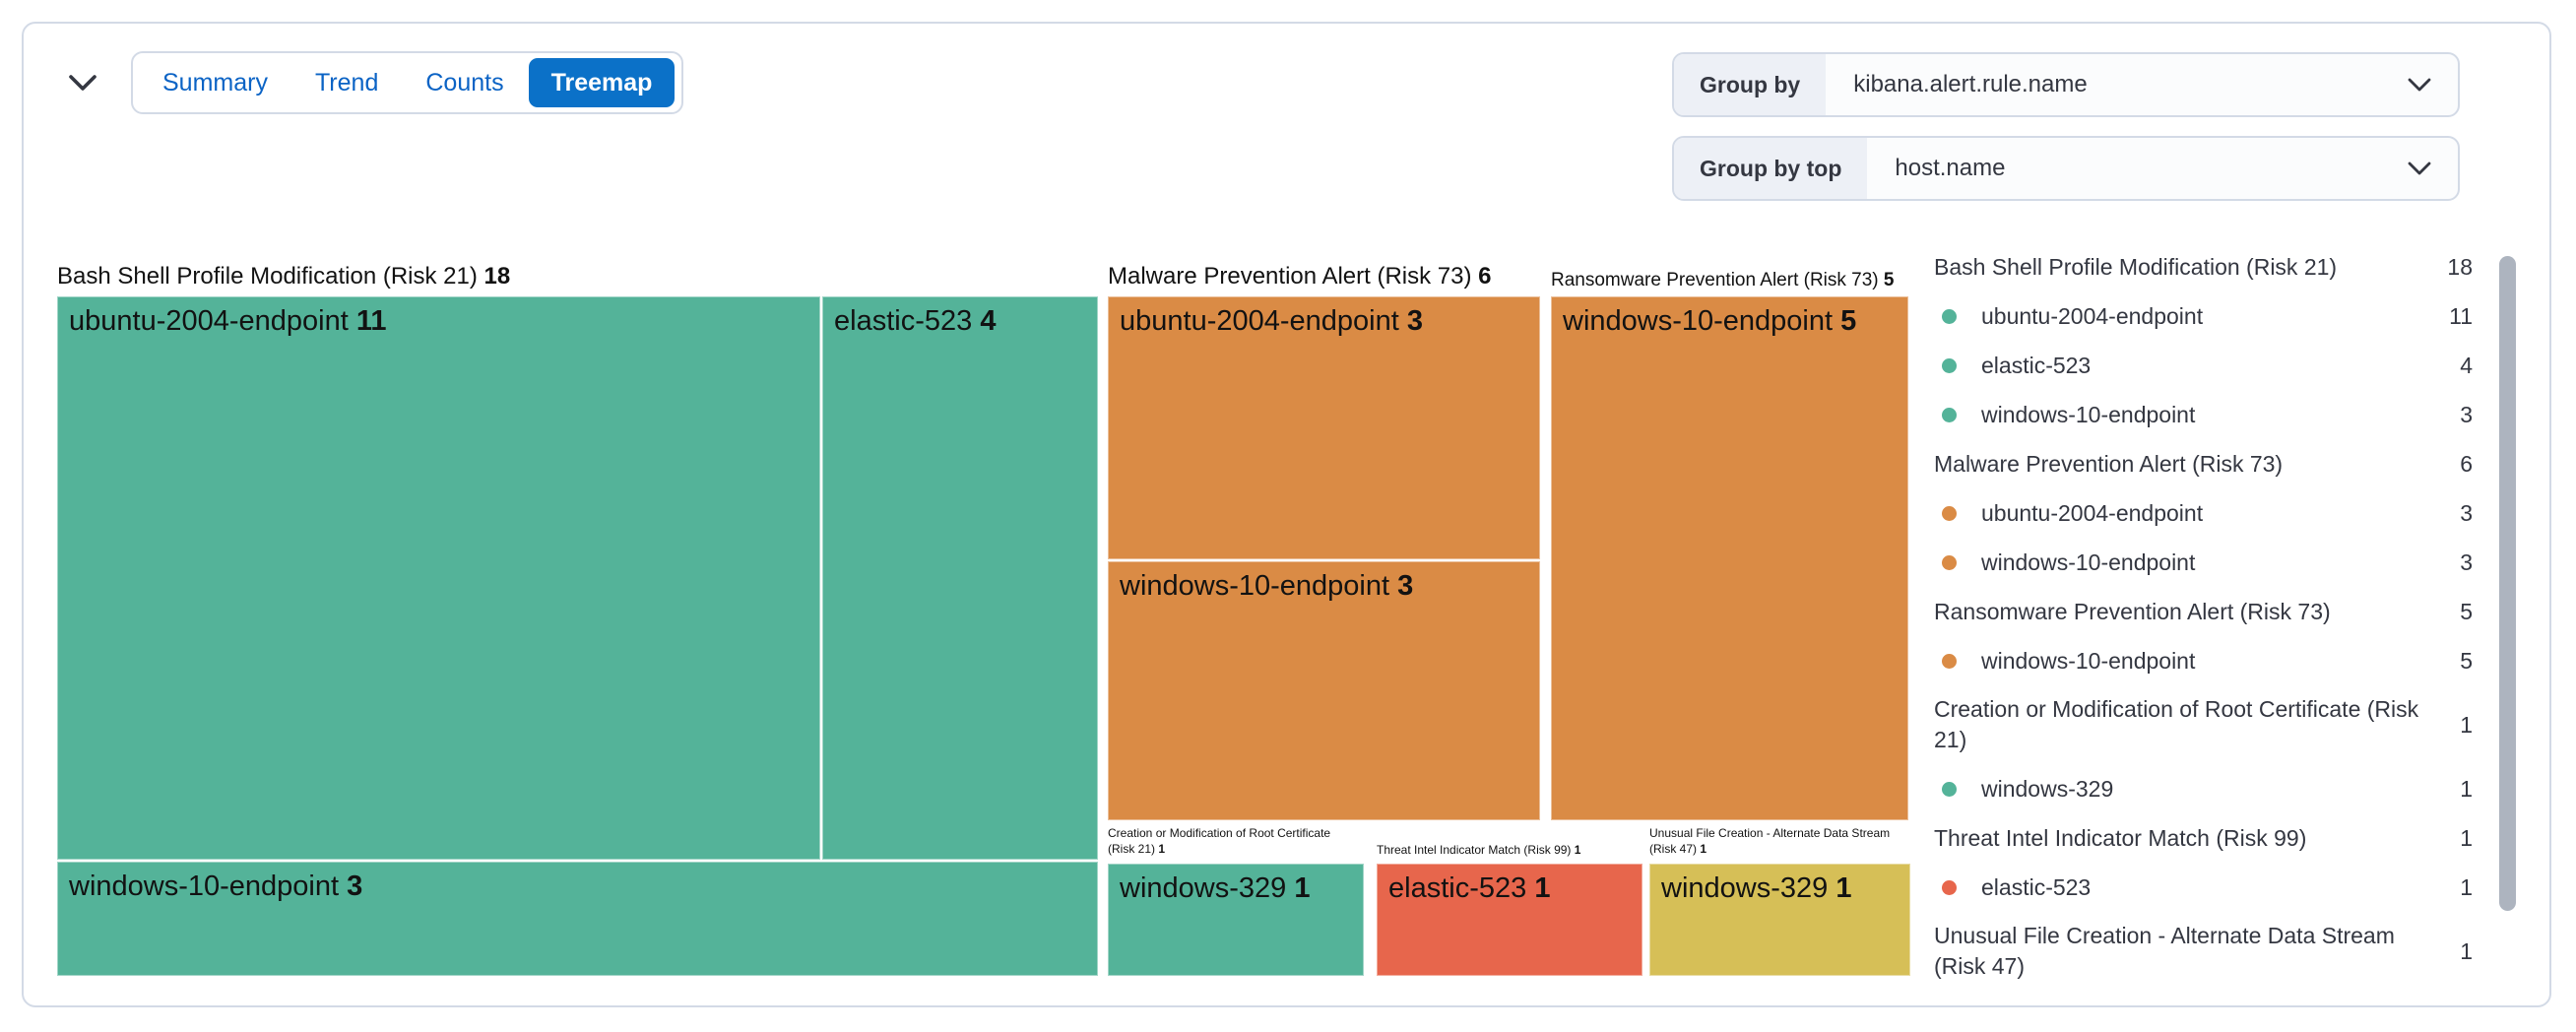 The image size is (2576, 1032). What do you see at coordinates (346, 82) in the screenshot?
I see `tab-trend: Trend` at bounding box center [346, 82].